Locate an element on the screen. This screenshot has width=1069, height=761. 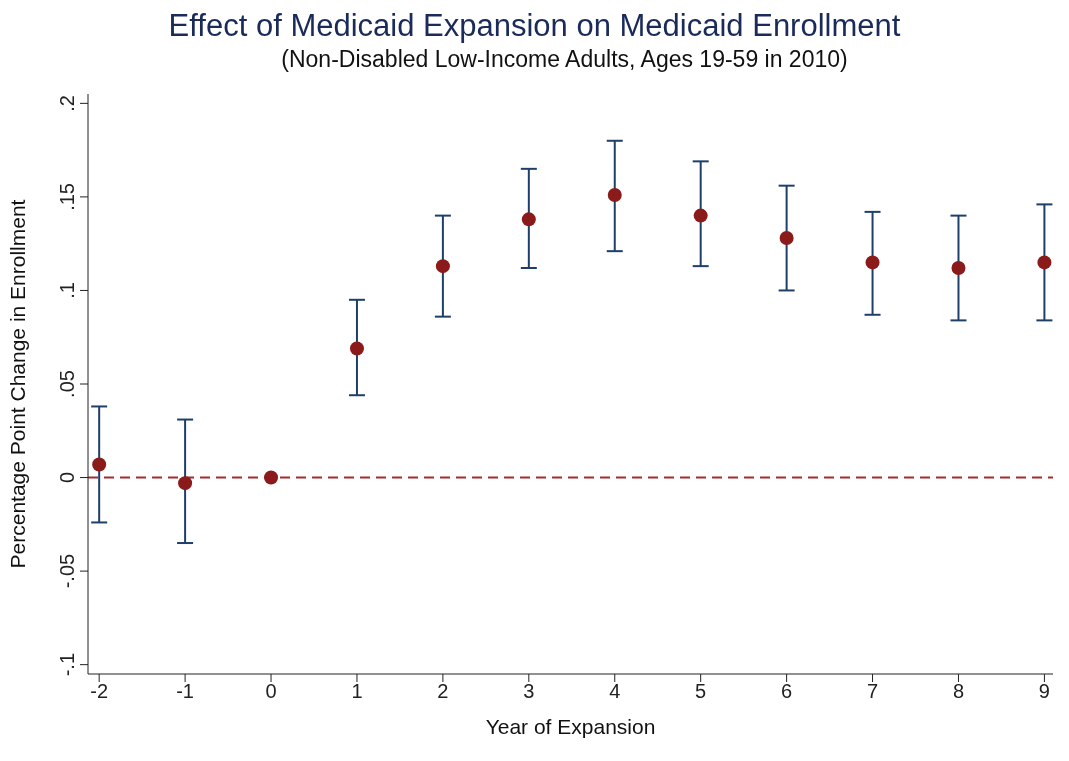
x-tick-label: -1 is located at coordinates (185, 691).